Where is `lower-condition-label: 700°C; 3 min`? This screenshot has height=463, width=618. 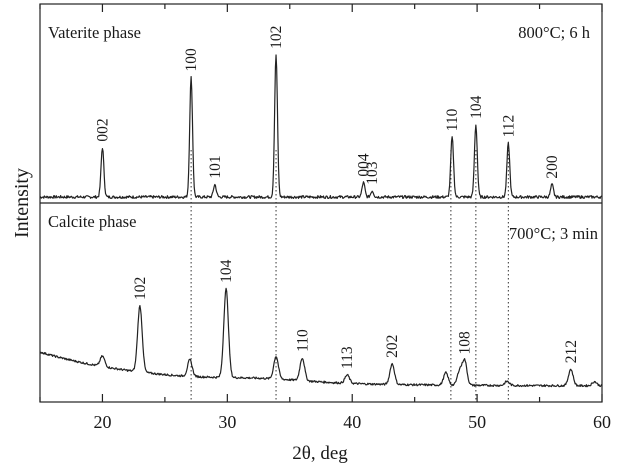
lower-condition-label: 700°C; 3 min is located at coordinates (553, 233).